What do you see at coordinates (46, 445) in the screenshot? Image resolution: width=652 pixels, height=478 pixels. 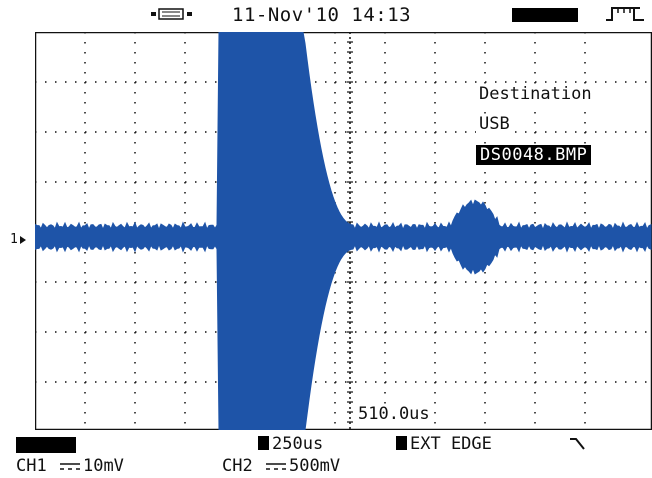 I see `channel-indicator-block` at bounding box center [46, 445].